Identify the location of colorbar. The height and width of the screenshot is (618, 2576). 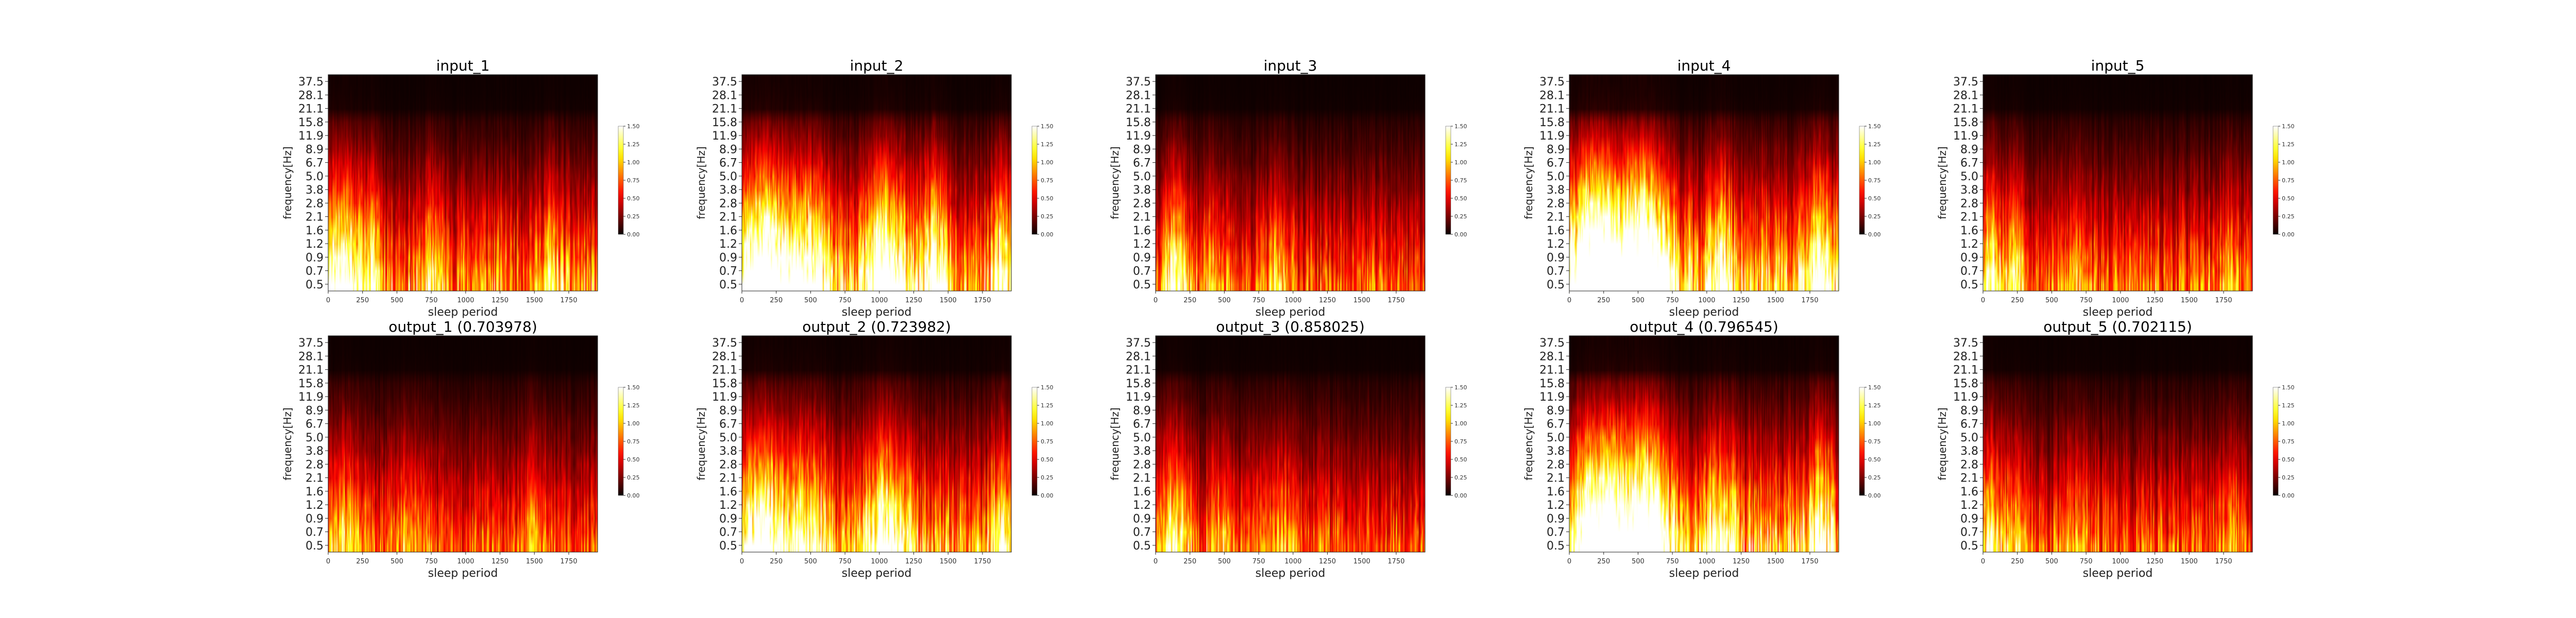
(1448, 441).